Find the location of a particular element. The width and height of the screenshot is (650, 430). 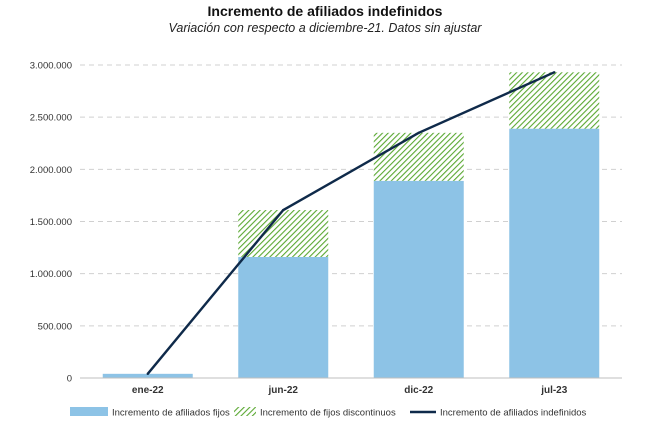

y-tick-label: 2.000.000 is located at coordinates (51, 170).